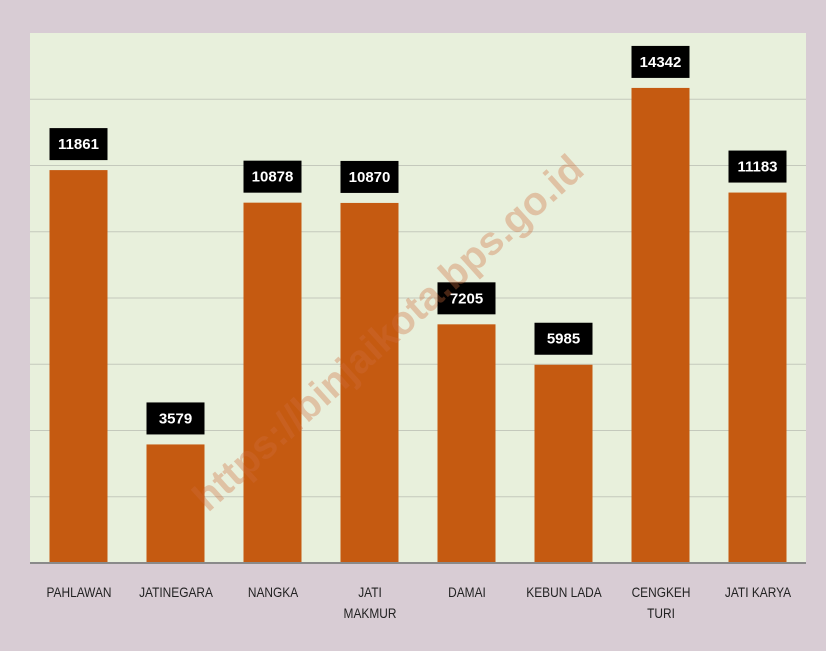 The image size is (826, 651). What do you see at coordinates (272, 592) in the screenshot?
I see `x-tick-label: NANGKA` at bounding box center [272, 592].